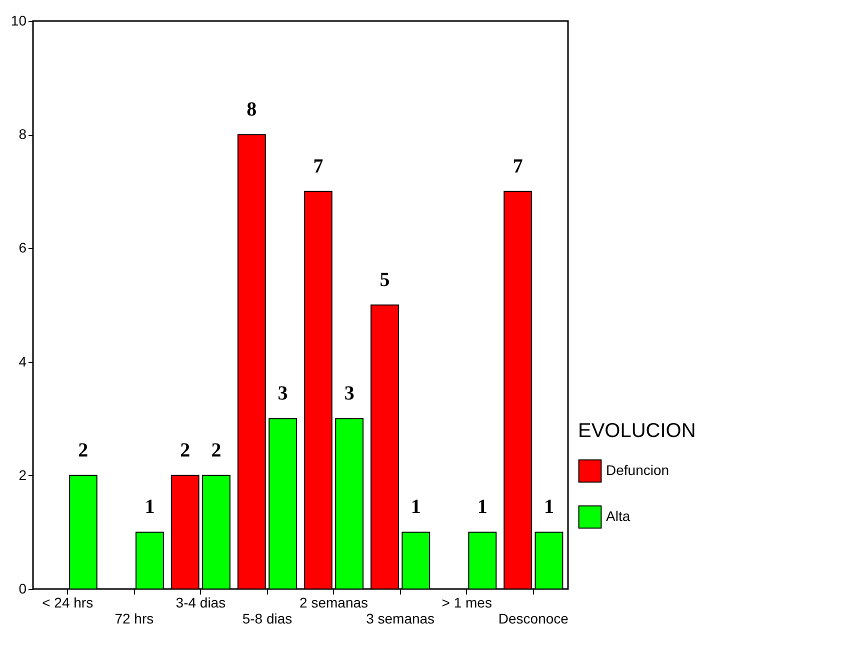 The image size is (848, 657). Describe the element at coordinates (400, 618) in the screenshot. I see `x-tick-label: 3 semanas` at that location.